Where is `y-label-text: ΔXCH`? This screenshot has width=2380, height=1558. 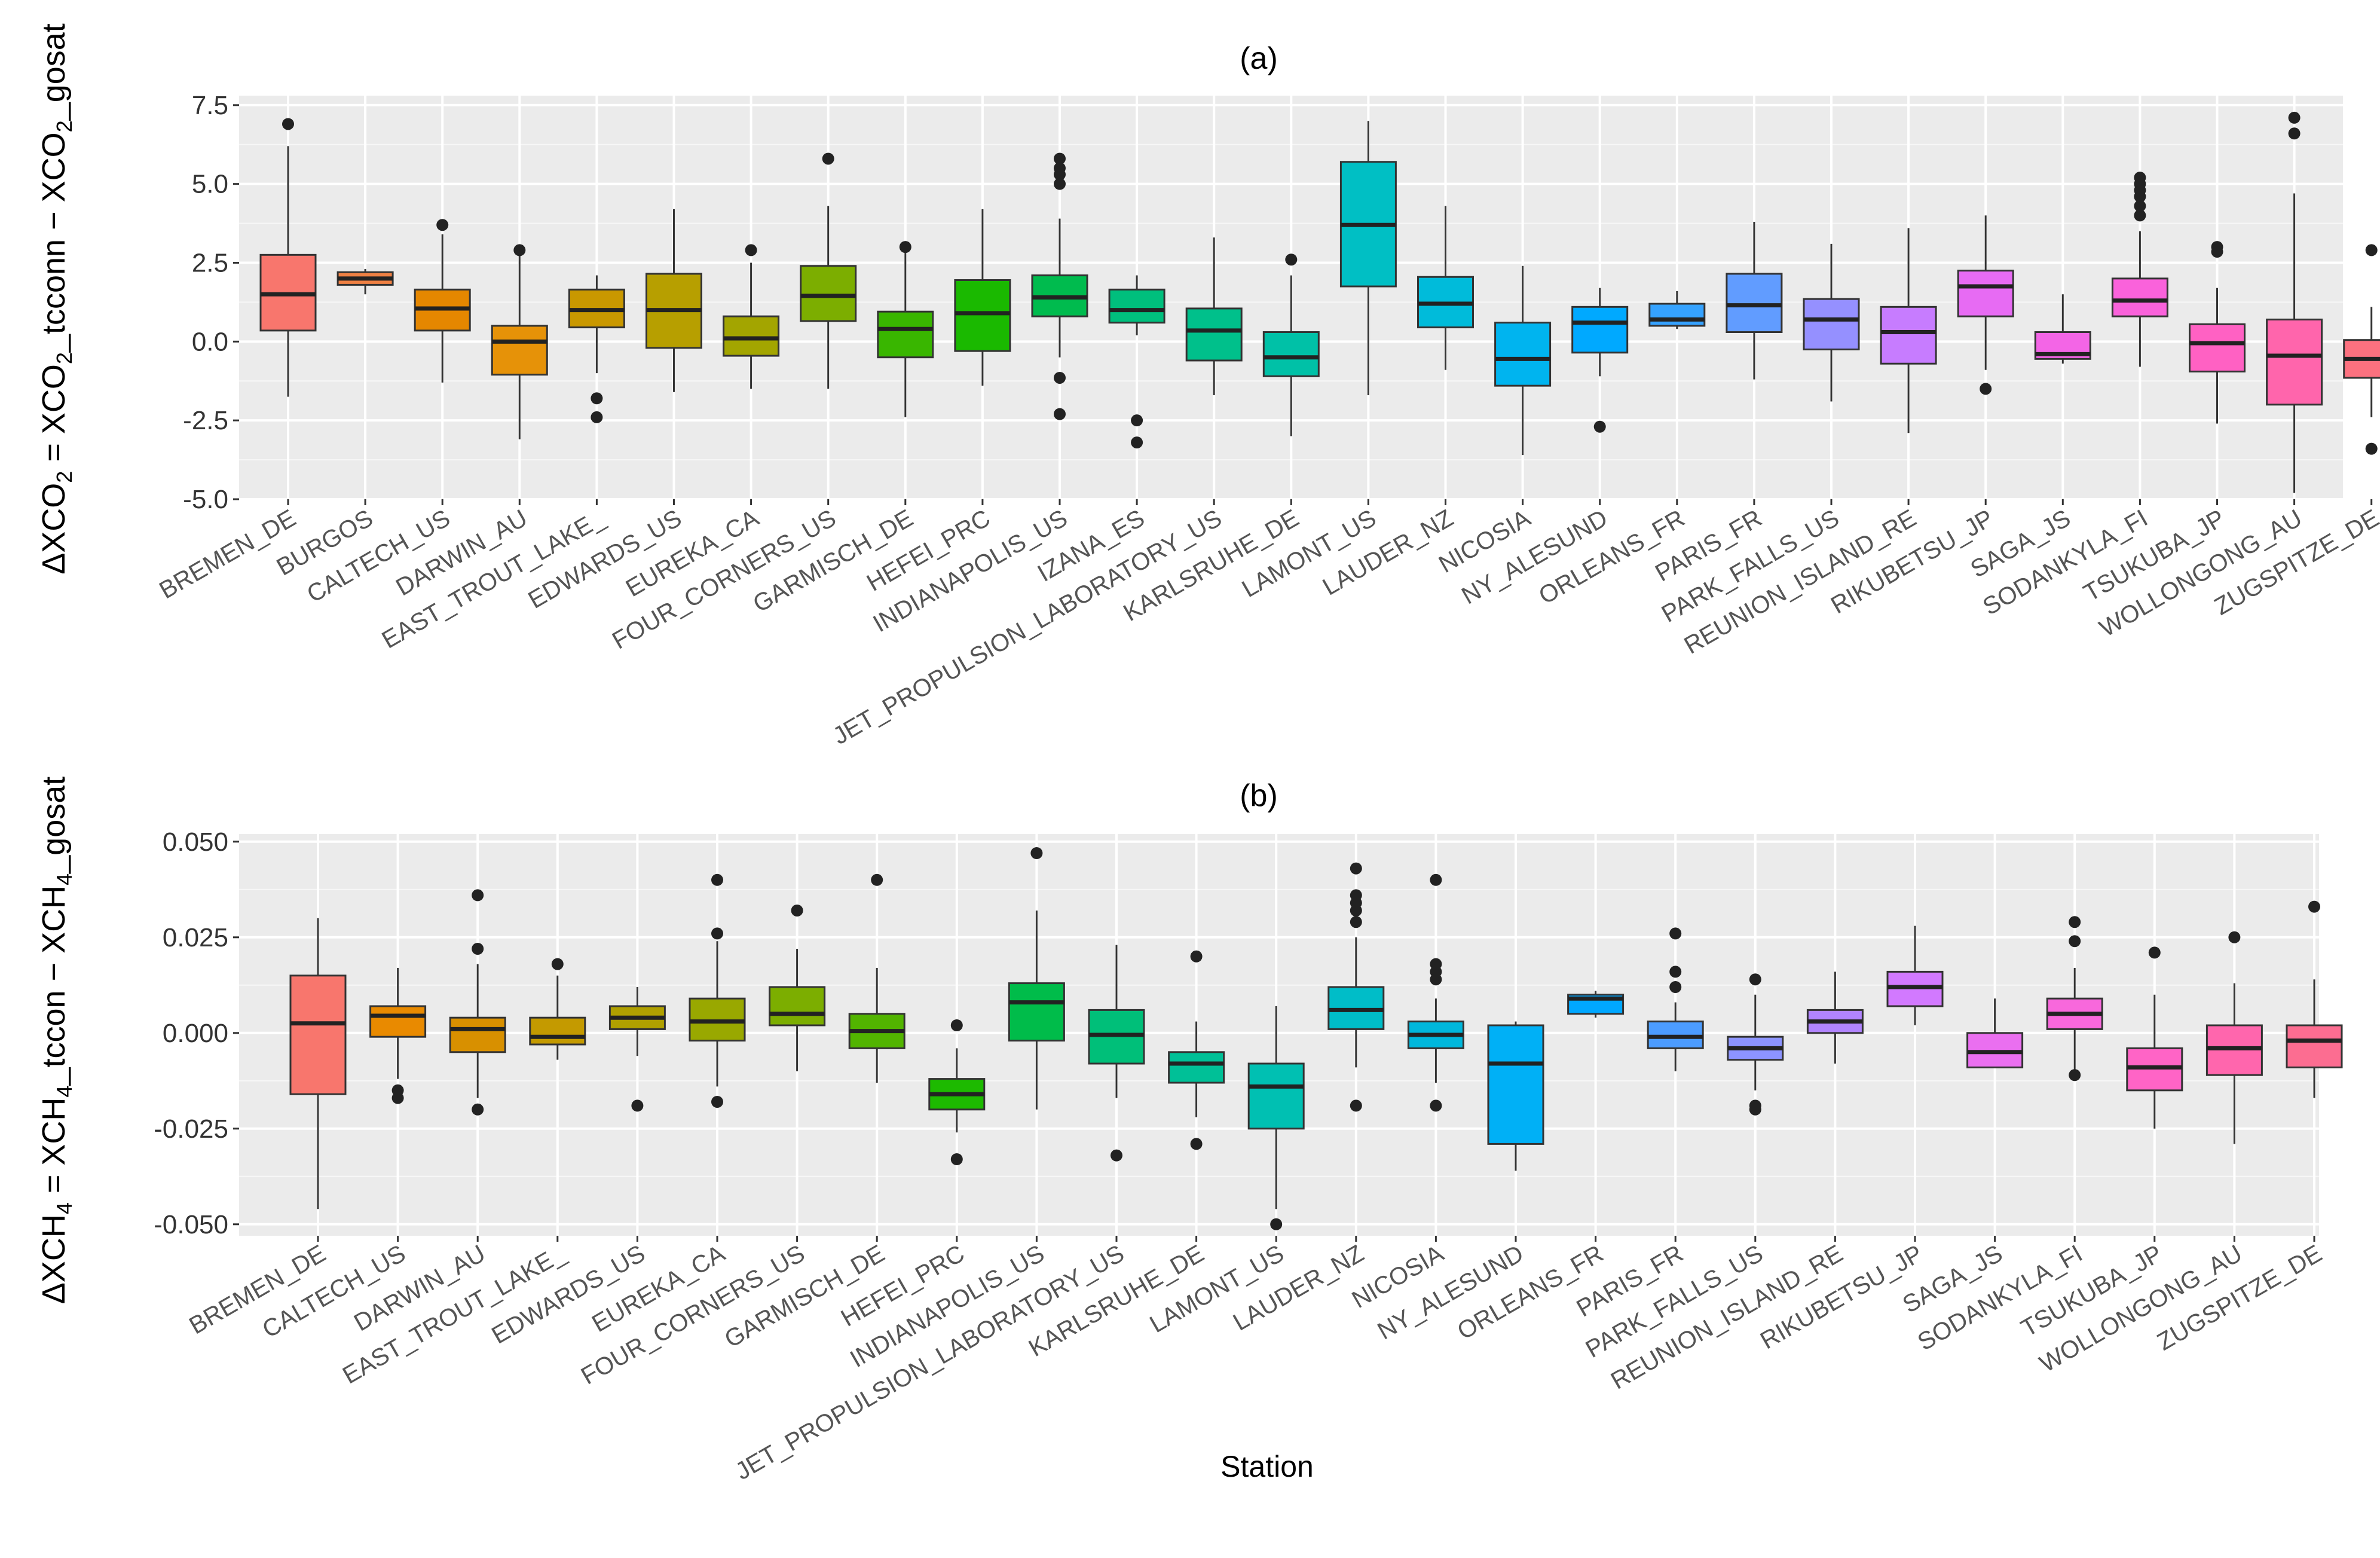
y-label-text: ΔXCH is located at coordinates (54, 1259).